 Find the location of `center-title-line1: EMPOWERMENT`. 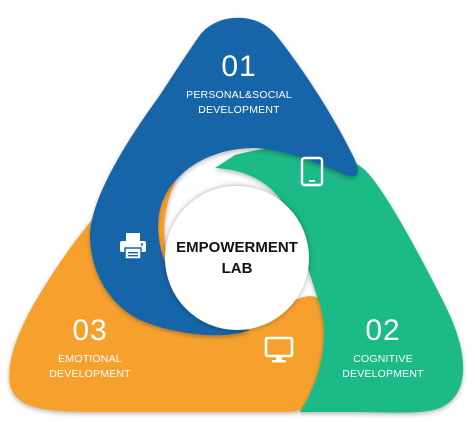

center-title-line1: EMPOWERMENT is located at coordinates (237, 247).